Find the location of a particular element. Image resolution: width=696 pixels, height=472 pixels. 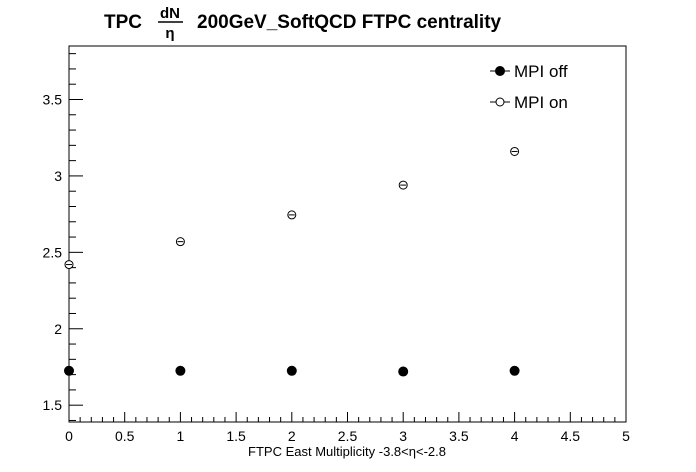

y-axis-ticks is located at coordinates (76, 237).